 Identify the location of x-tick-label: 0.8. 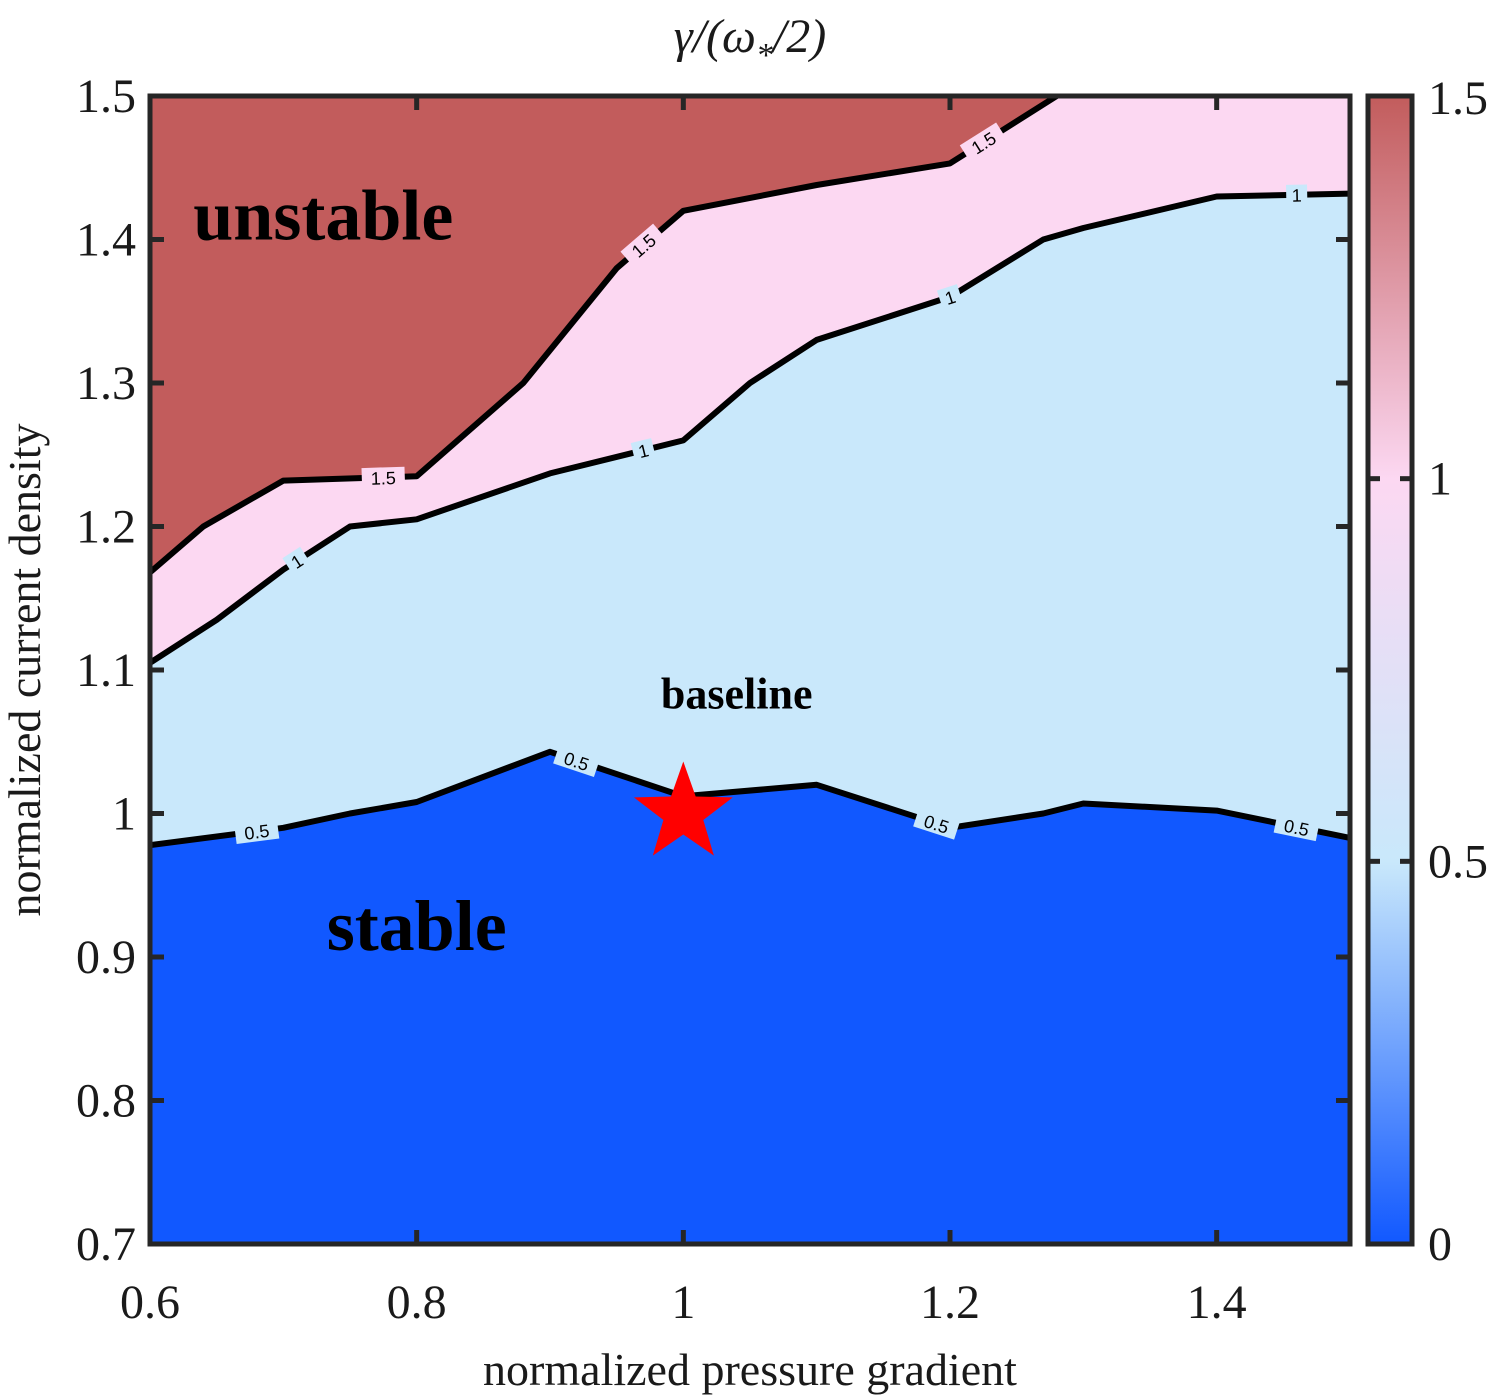
(417, 1302).